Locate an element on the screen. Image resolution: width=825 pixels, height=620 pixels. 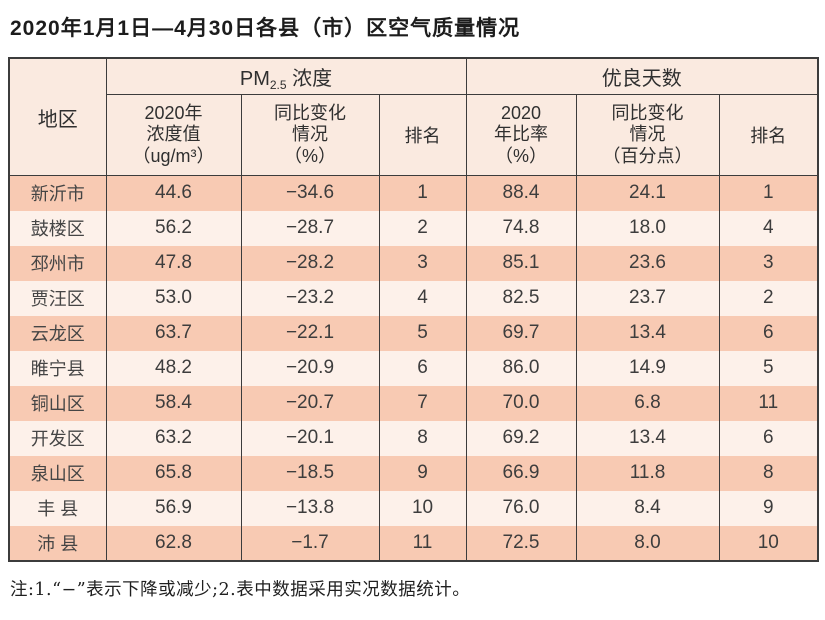
table-row: 云龙区 63.7 −22.1 5 69.7 13.4 6 is located at coordinates (413, 333).